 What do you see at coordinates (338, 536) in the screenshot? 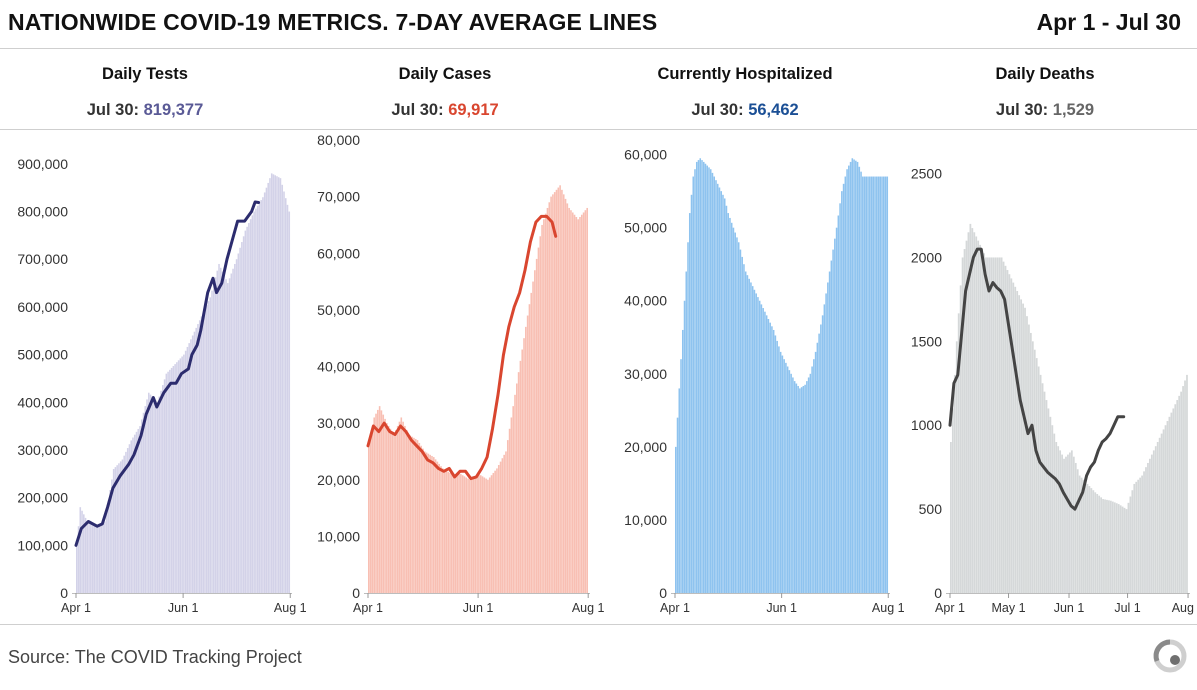
I see `y-tick-label: 10,000` at bounding box center [338, 536].